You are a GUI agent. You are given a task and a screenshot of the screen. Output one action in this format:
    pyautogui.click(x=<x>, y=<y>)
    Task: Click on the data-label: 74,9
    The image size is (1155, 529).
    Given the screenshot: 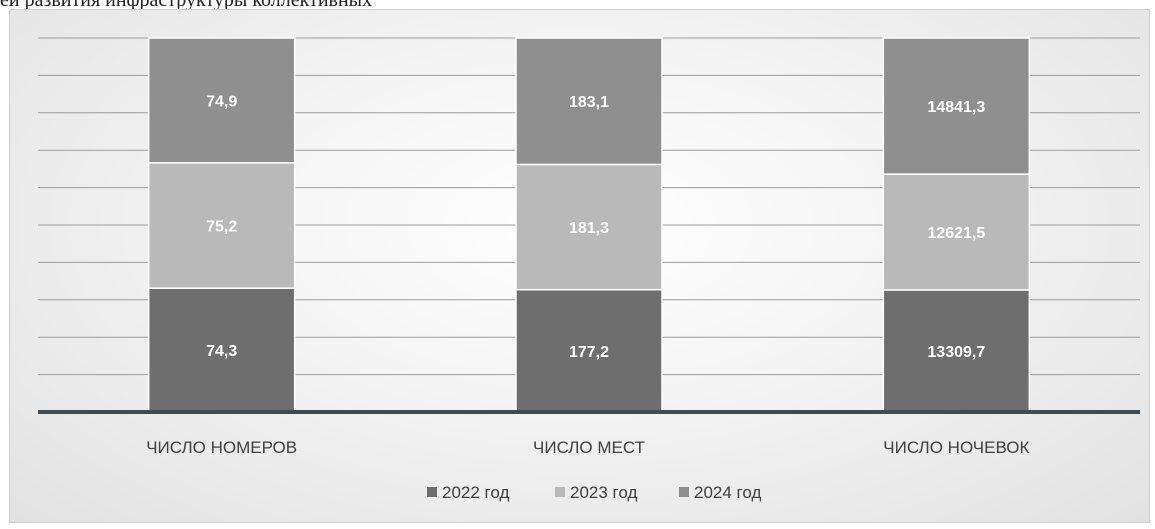 What is the action you would take?
    pyautogui.click(x=221, y=101)
    